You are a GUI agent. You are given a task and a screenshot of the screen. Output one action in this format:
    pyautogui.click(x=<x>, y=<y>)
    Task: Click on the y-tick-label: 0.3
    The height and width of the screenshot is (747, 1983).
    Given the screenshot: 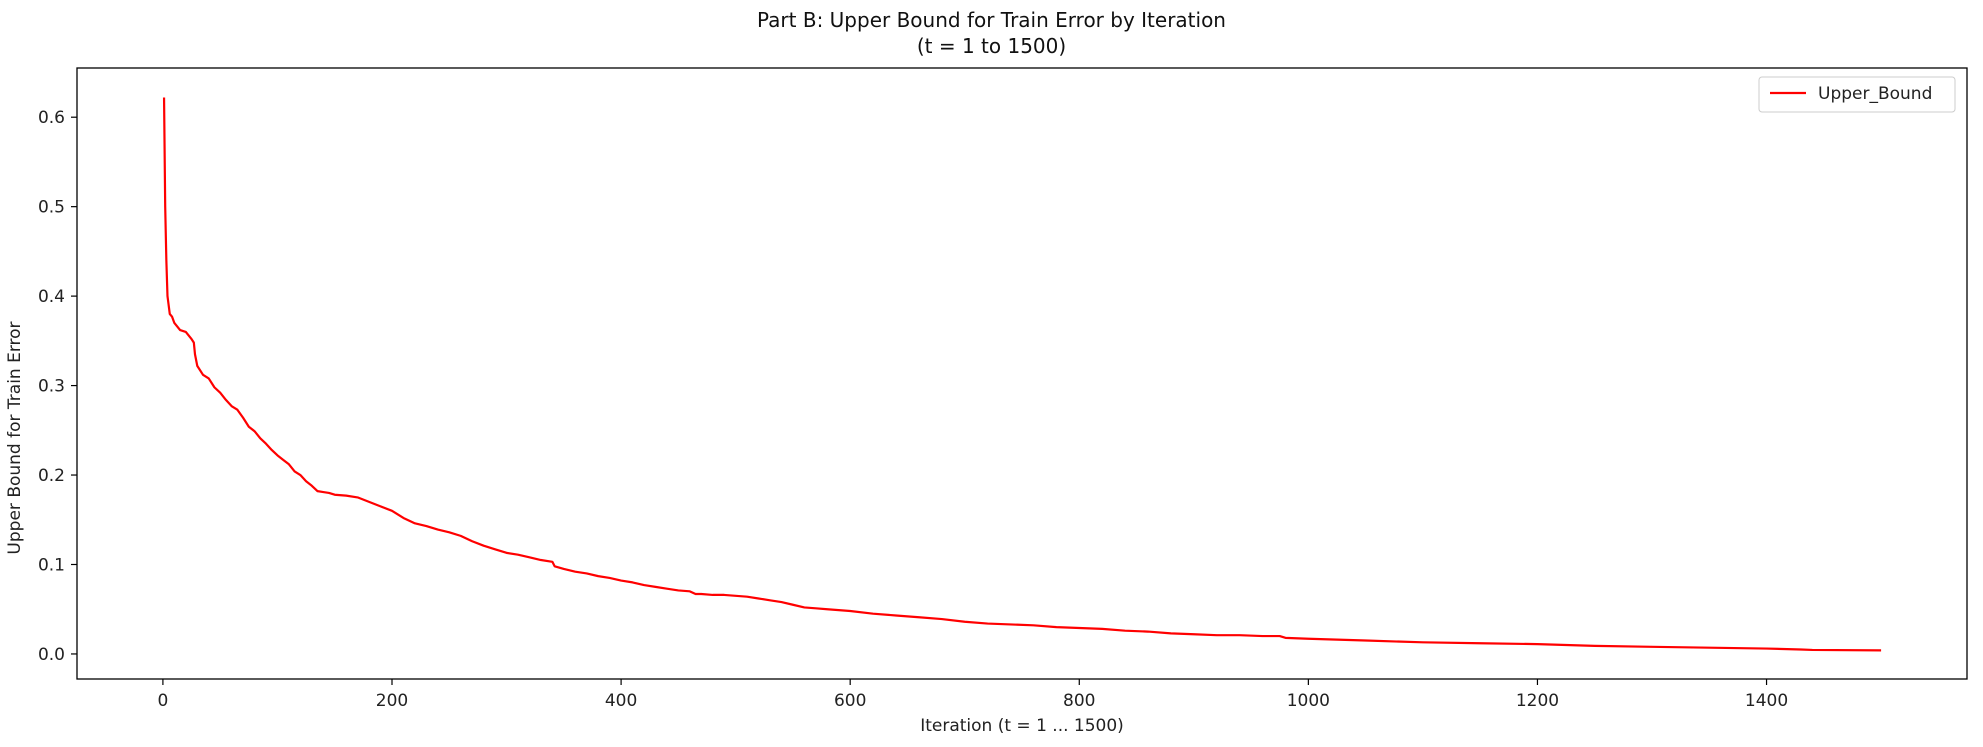 What is the action you would take?
    pyautogui.click(x=51, y=387)
    